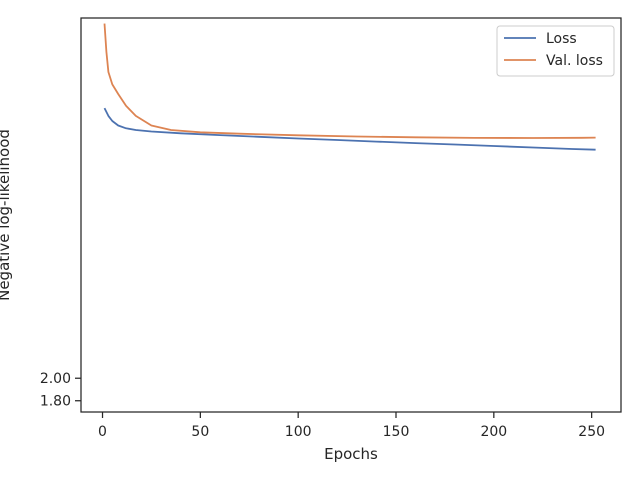 Image resolution: width=640 pixels, height=480 pixels. What do you see at coordinates (574, 61) in the screenshot?
I see `legend-label-val-loss: Val. loss` at bounding box center [574, 61].